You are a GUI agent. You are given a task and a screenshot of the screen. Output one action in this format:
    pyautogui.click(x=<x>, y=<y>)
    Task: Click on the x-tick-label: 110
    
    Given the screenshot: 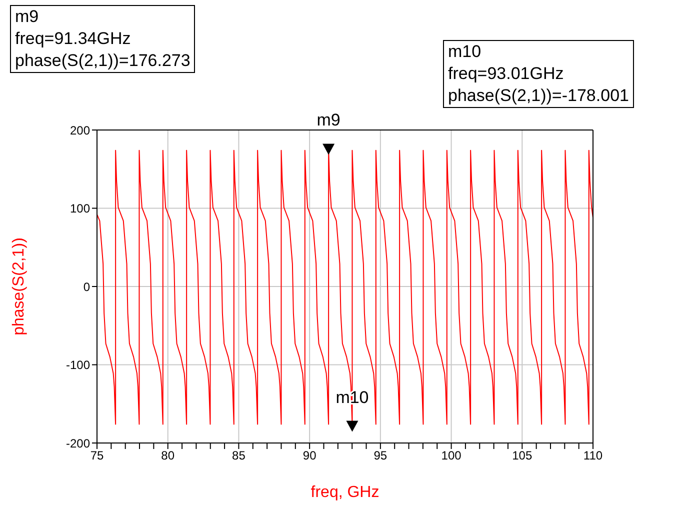 What is the action you would take?
    pyautogui.click(x=593, y=455)
    